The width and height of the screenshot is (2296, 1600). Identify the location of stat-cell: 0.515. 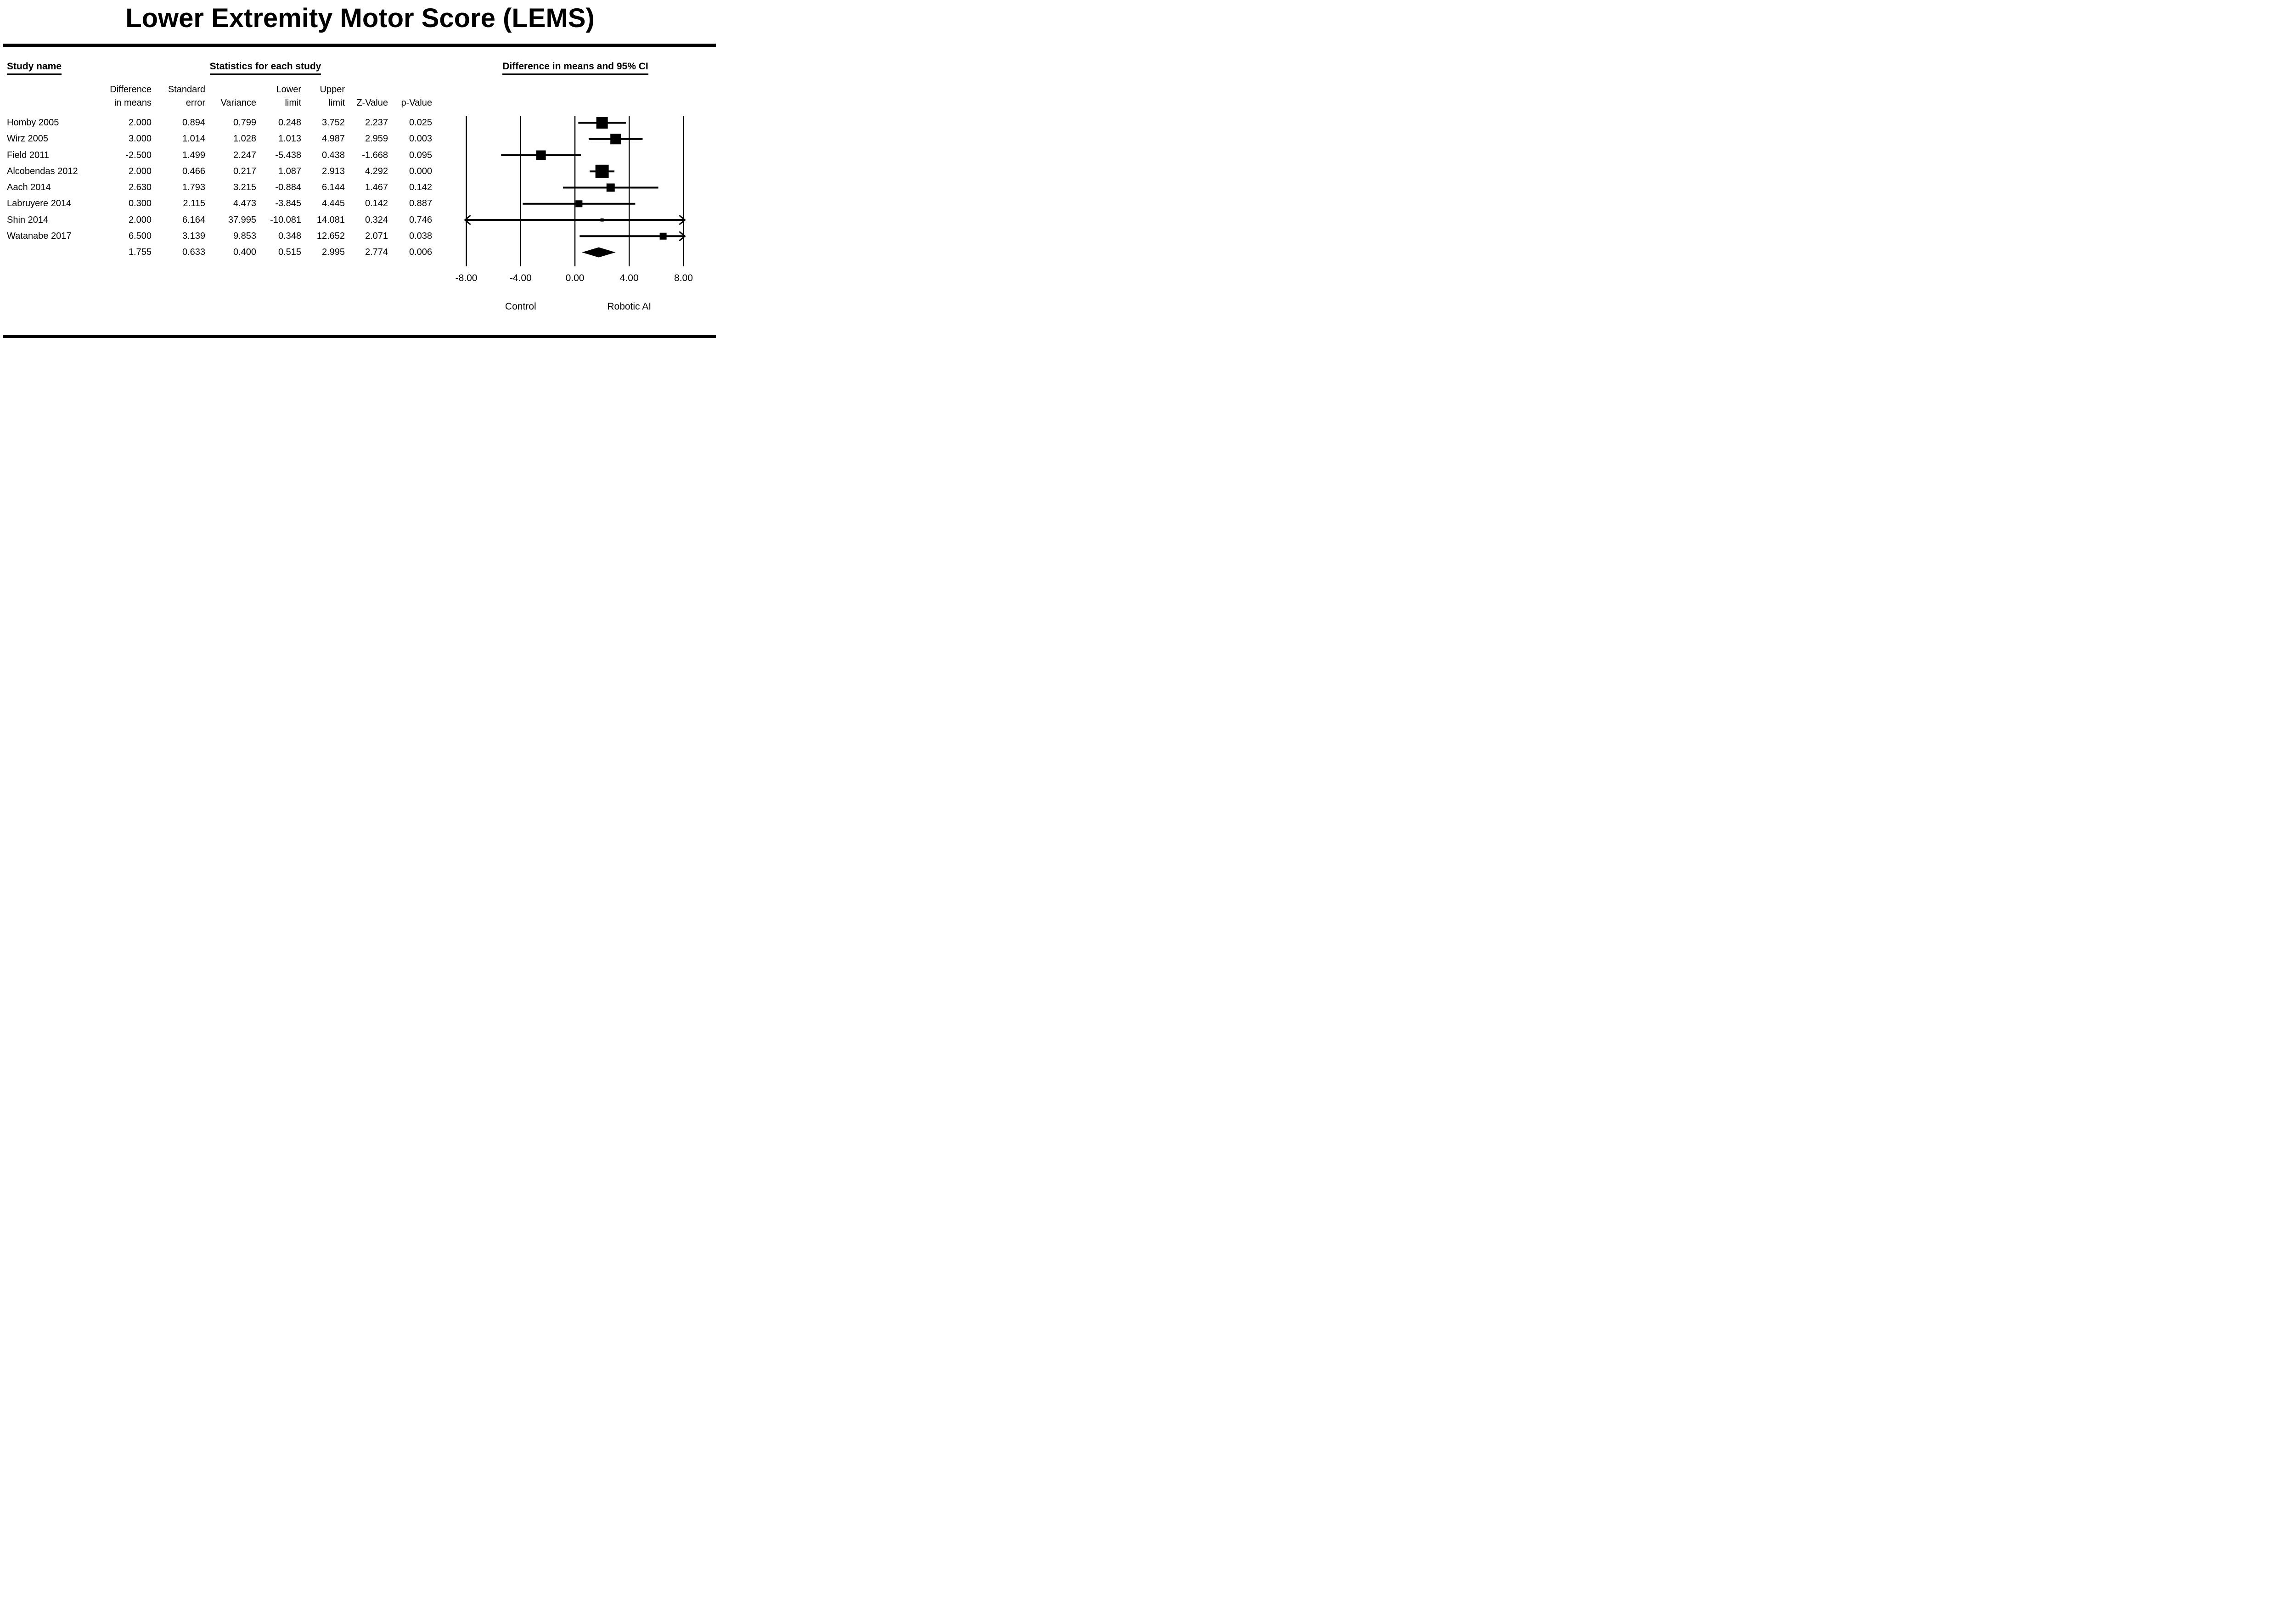
(289, 252).